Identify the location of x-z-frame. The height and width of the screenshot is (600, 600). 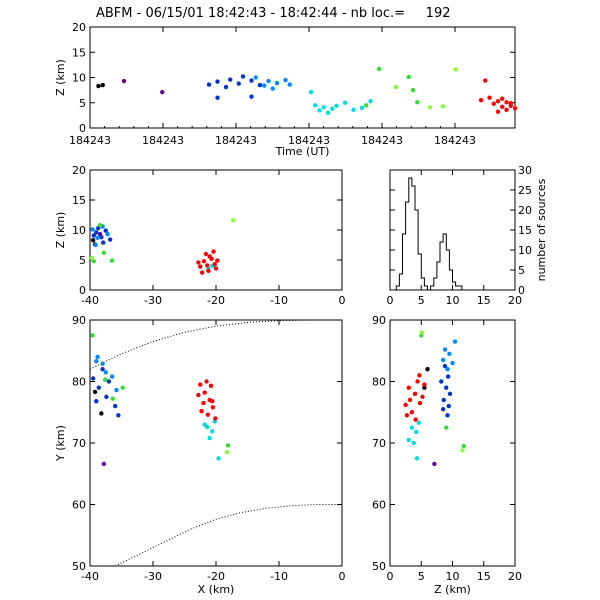
(216, 230).